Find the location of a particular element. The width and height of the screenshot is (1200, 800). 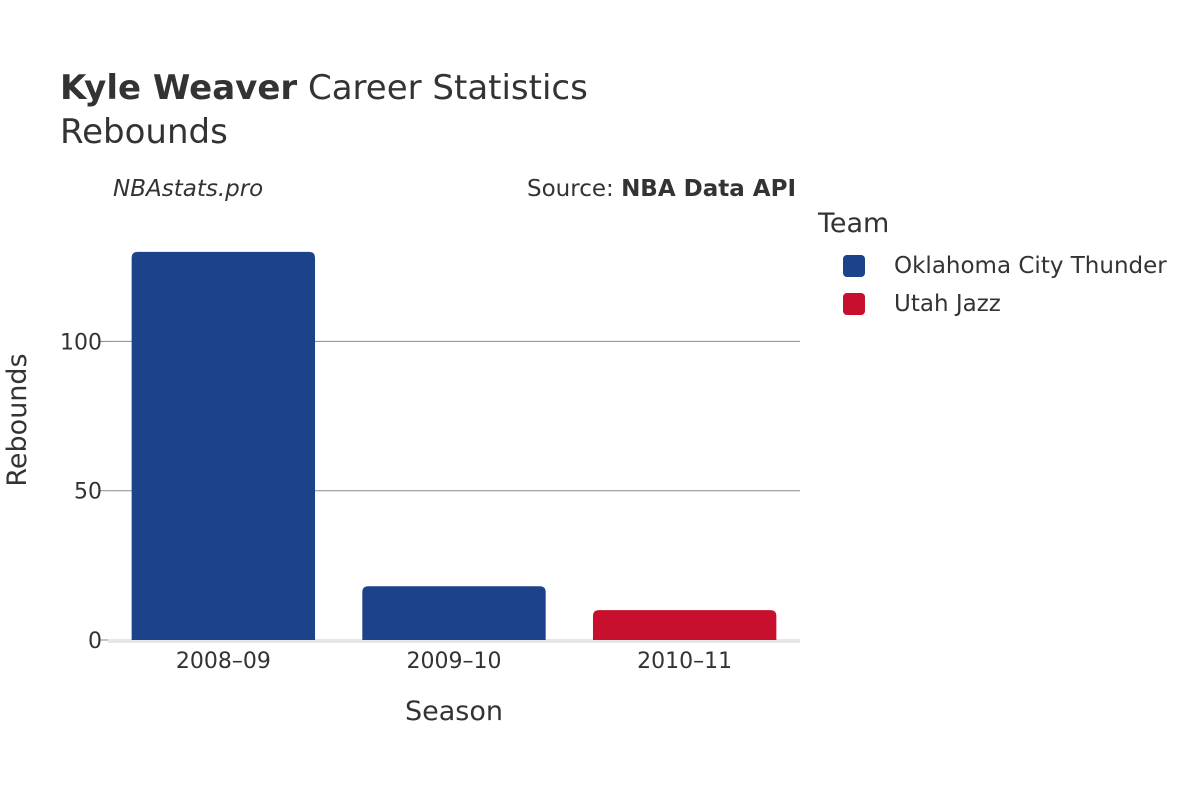

source-credit: Source: NBA Data API is located at coordinates (661, 189).